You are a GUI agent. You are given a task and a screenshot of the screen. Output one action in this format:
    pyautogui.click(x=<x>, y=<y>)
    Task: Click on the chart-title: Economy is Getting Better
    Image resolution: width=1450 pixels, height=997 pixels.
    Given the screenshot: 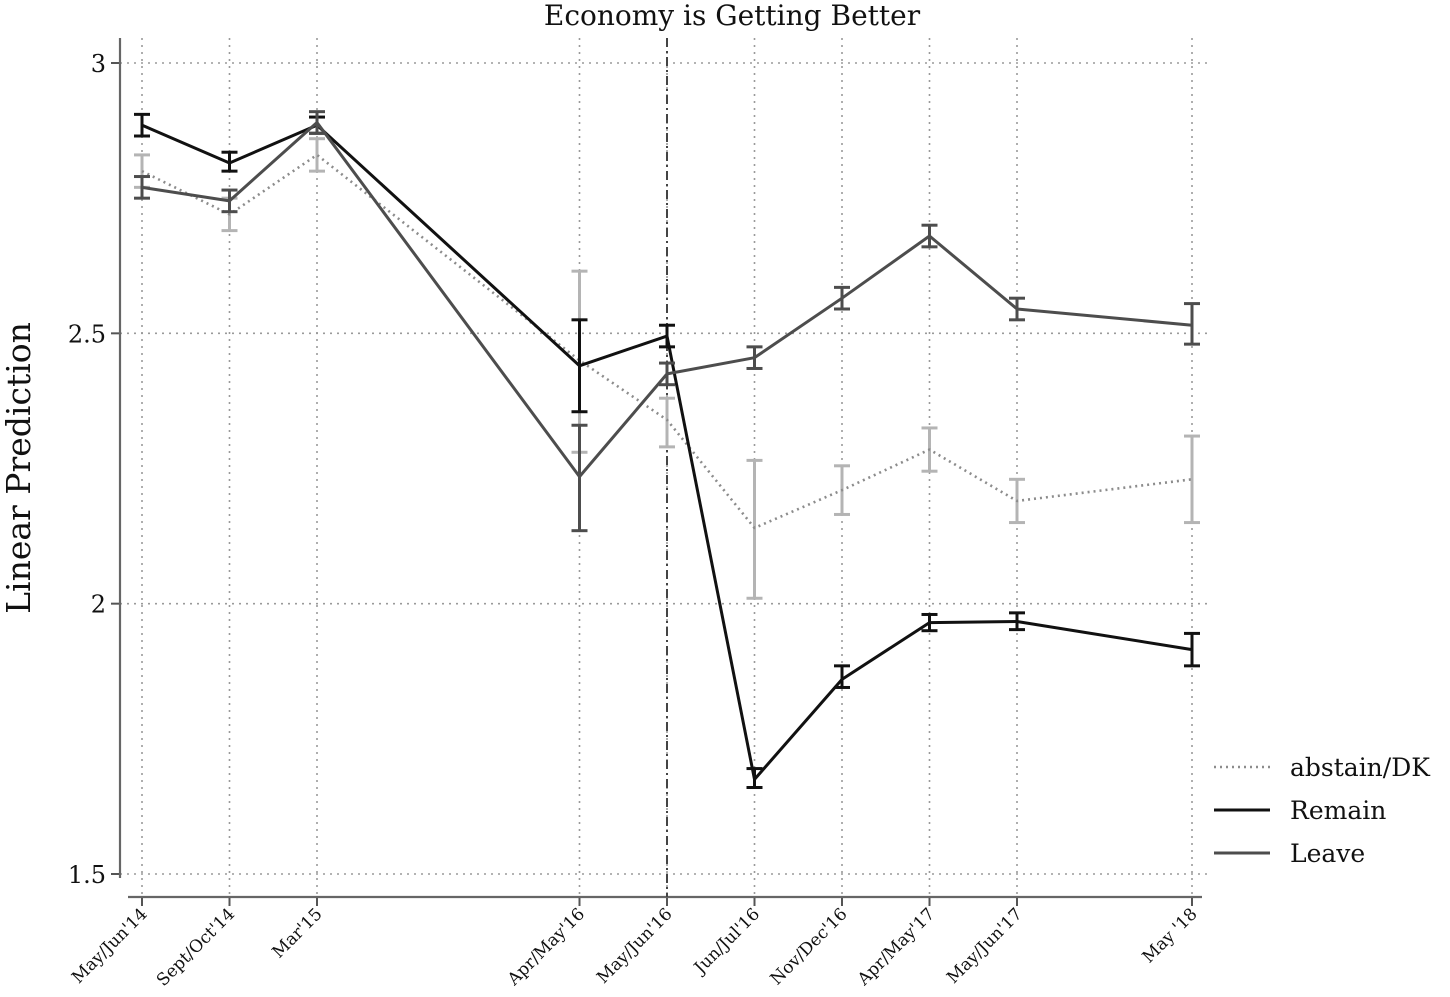 What is the action you would take?
    pyautogui.click(x=732, y=16)
    